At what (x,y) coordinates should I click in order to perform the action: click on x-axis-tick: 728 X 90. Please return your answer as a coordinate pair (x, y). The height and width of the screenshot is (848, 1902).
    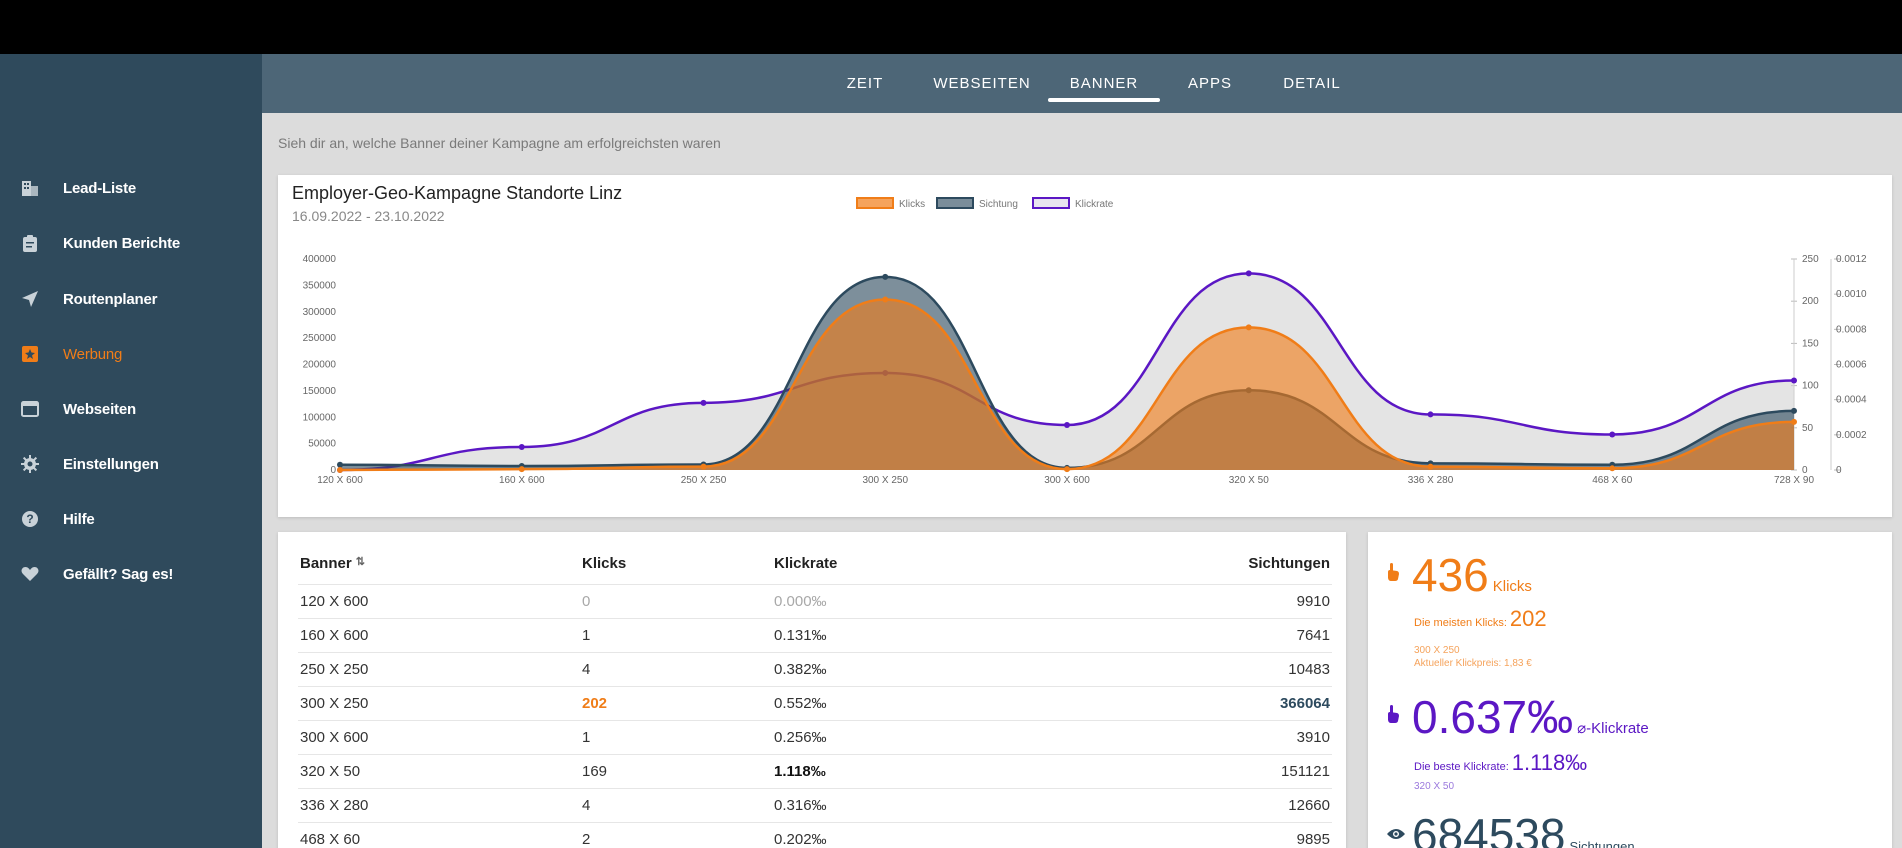
    Looking at the image, I should click on (1794, 480).